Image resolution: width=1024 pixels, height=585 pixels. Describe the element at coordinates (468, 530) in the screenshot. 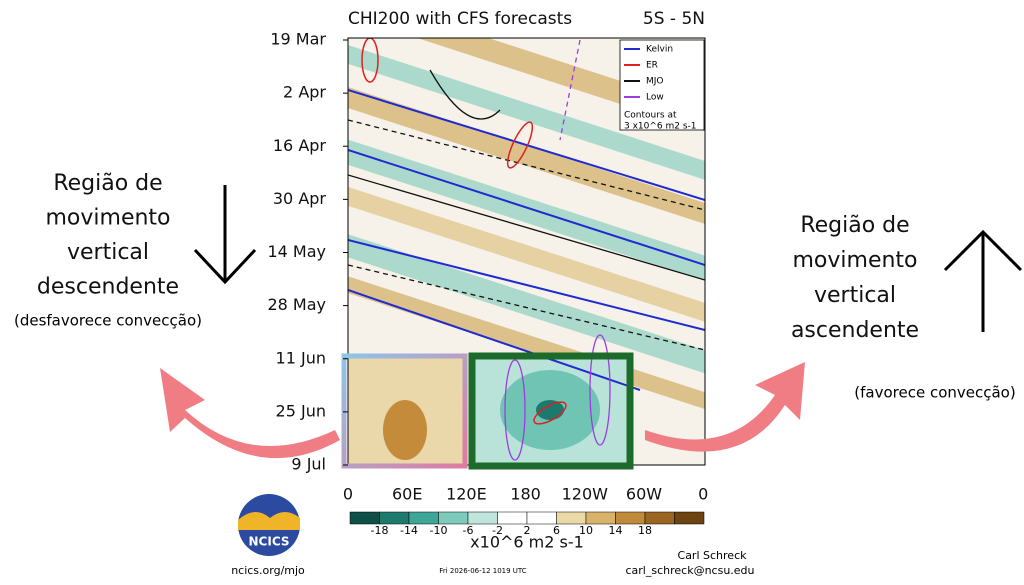

I see `colorbar-label: -6` at that location.